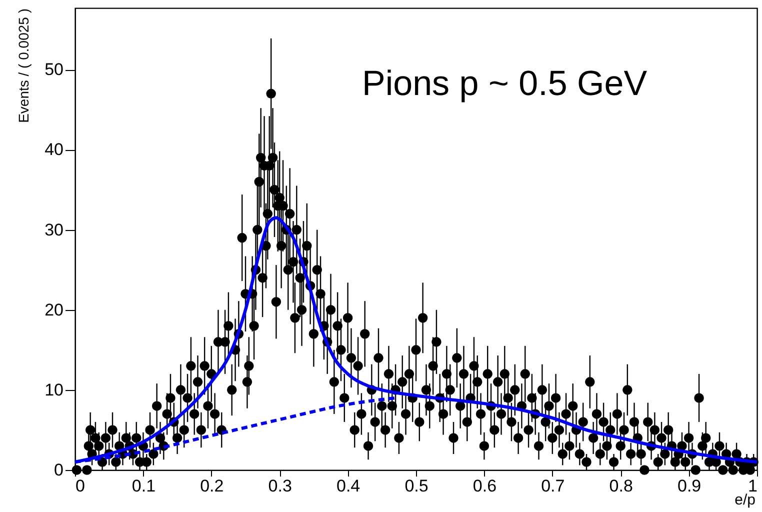 Image resolution: width=762 pixels, height=512 pixels. I want to click on x-tick-label: 0.5, so click(416, 486).